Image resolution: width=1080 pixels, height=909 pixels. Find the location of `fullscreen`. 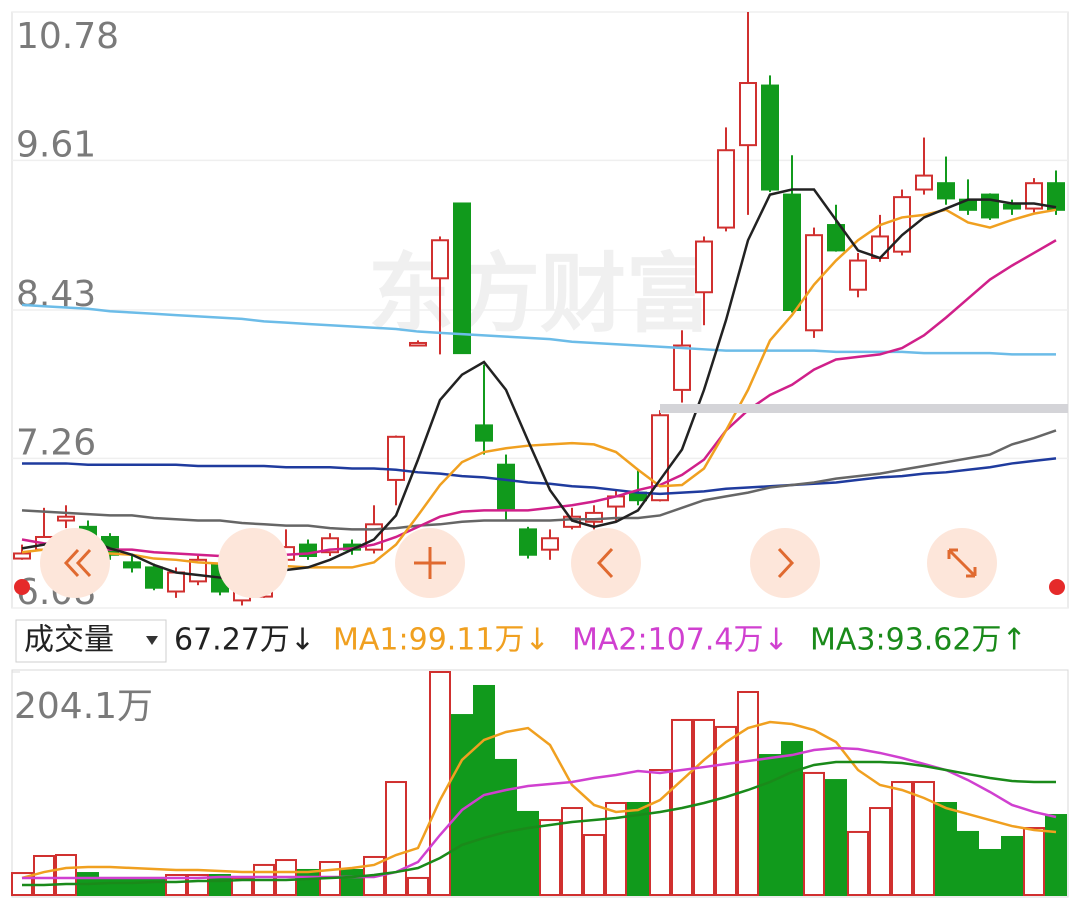

fullscreen is located at coordinates (962, 563).